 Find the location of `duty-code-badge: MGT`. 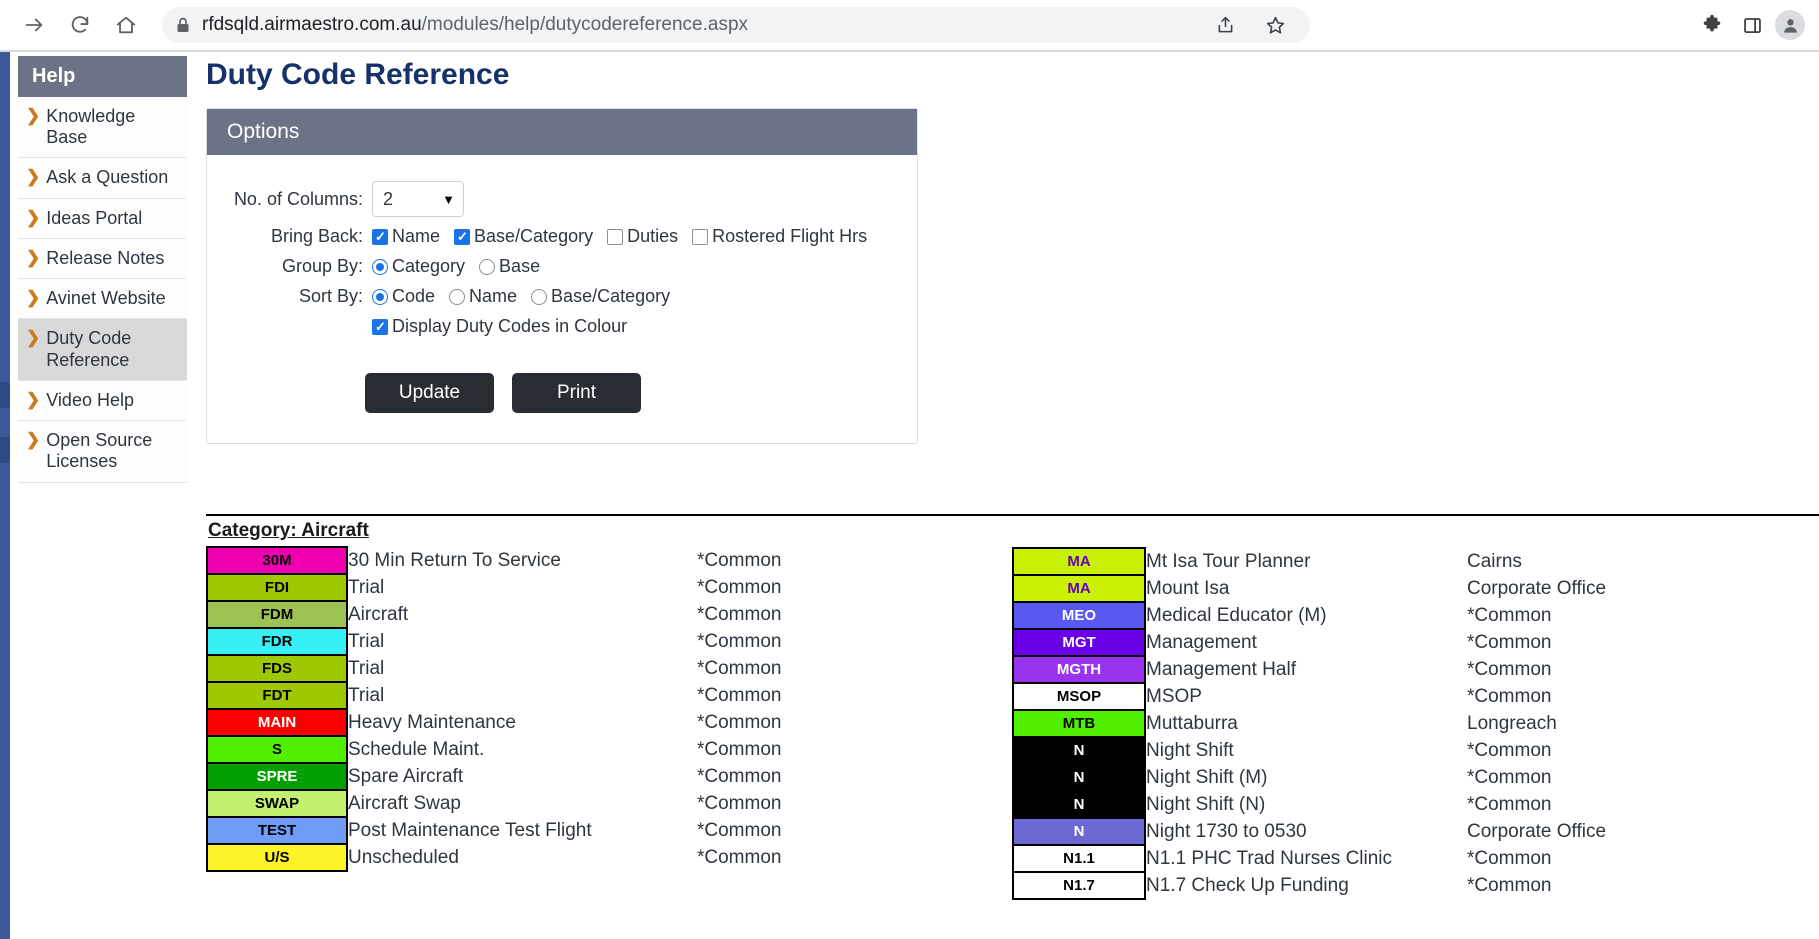

duty-code-badge: MGT is located at coordinates (1079, 642).